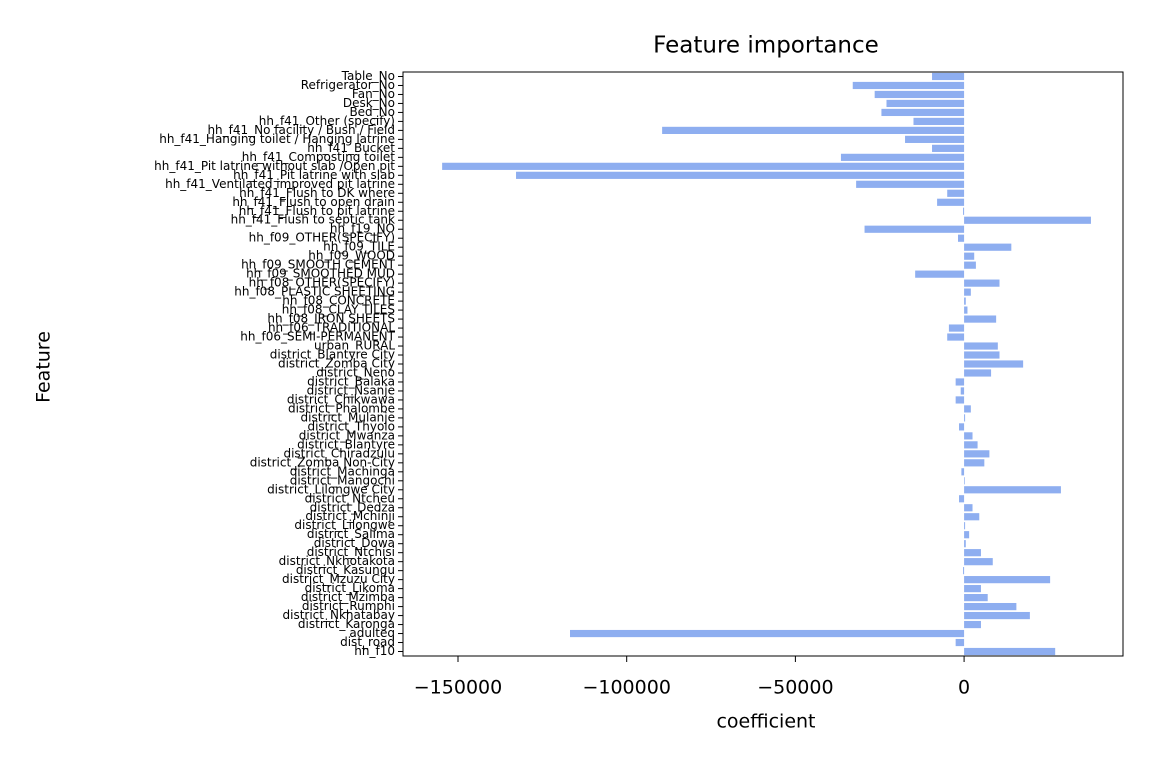  Describe the element at coordinates (313, 202) in the screenshot. I see `y-tick-label: hh_f41_Flush to open drain` at that location.